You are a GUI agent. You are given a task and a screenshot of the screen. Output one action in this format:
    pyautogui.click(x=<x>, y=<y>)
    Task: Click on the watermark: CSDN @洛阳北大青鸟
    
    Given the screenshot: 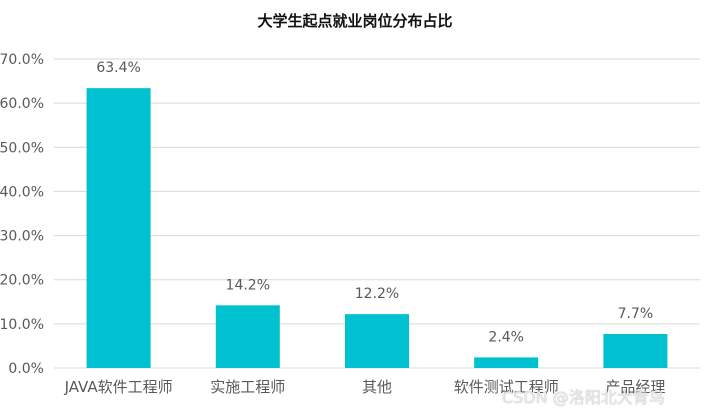 What is the action you would take?
    pyautogui.click(x=583, y=397)
    